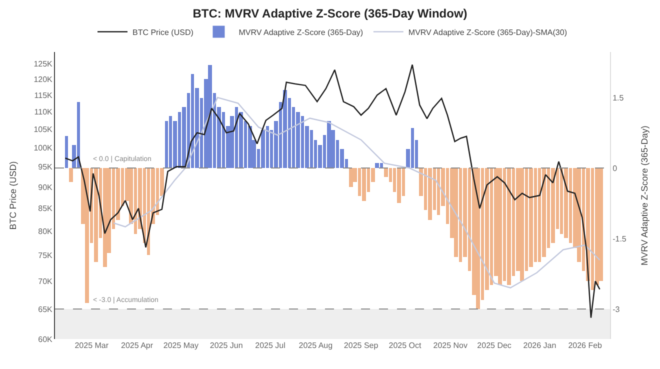 The image size is (660, 369). Describe the element at coordinates (315, 345) in the screenshot. I see `x-tick-label: 2025 Aug` at that location.